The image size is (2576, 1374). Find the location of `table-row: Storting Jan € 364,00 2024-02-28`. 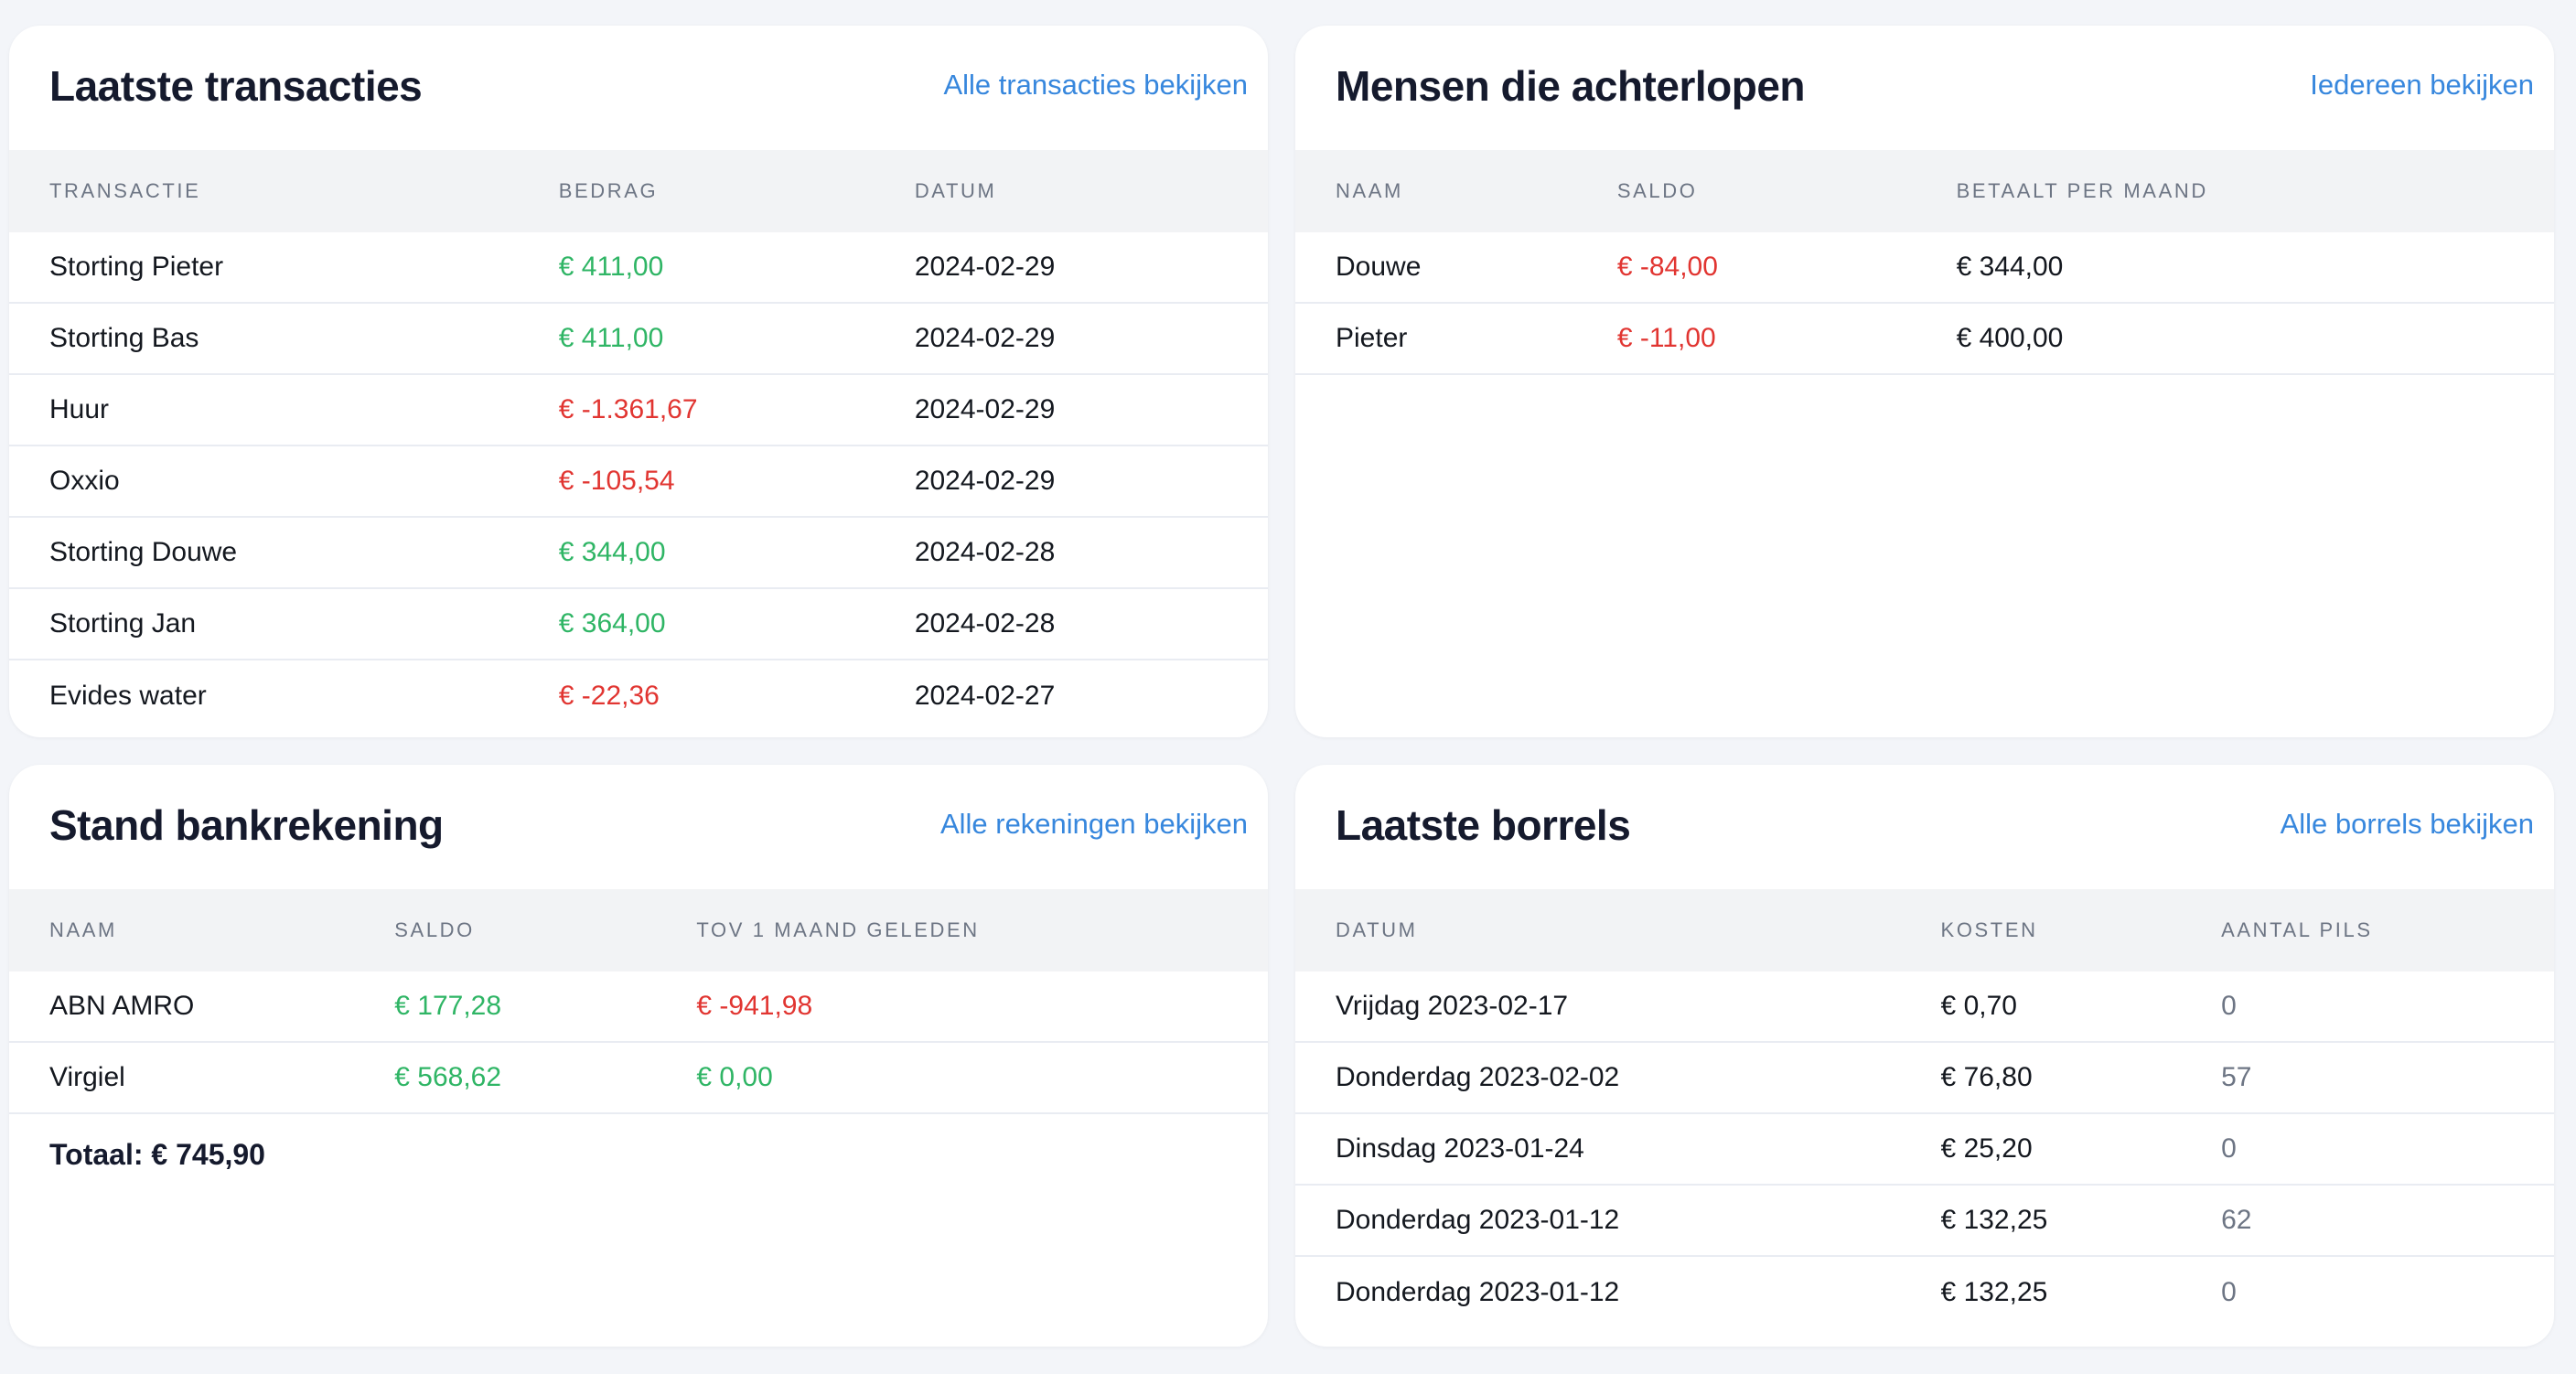

table-row: Storting Jan € 364,00 2024-02-28 is located at coordinates (639, 624).